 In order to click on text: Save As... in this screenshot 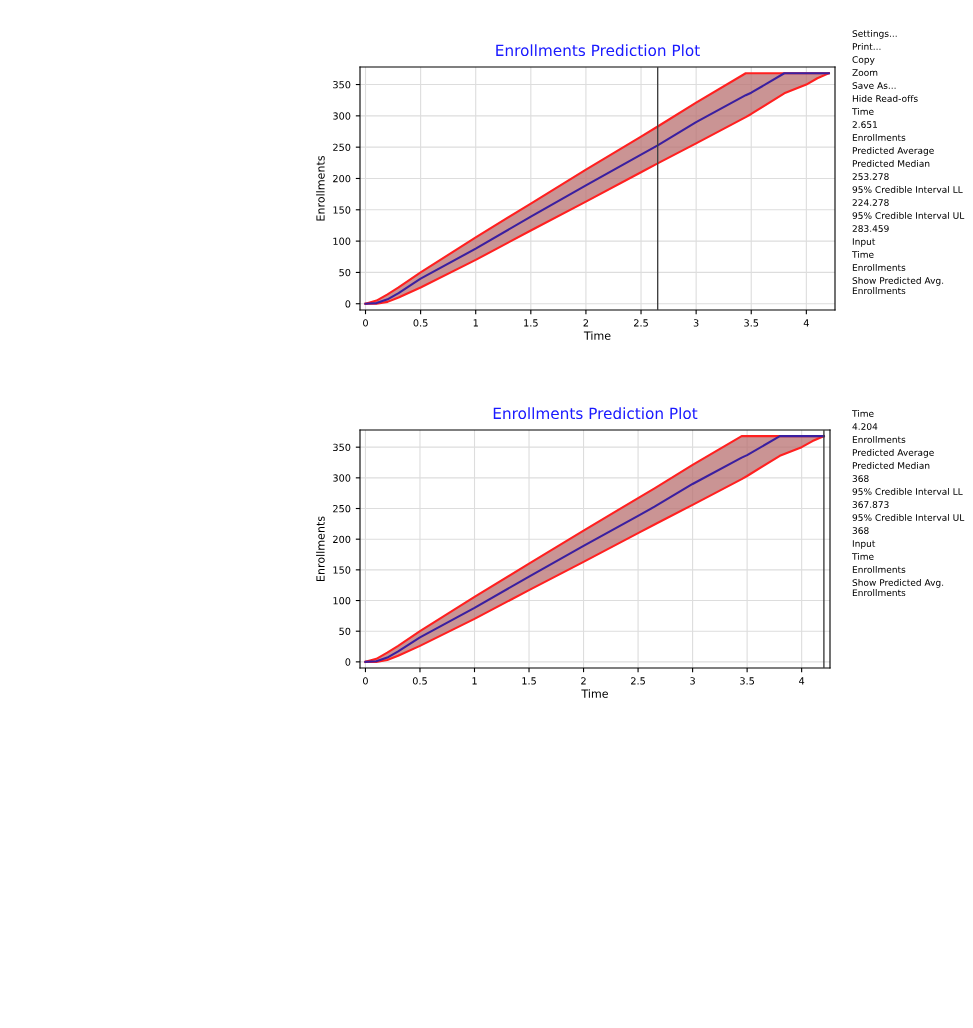, I will do `click(874, 85)`.